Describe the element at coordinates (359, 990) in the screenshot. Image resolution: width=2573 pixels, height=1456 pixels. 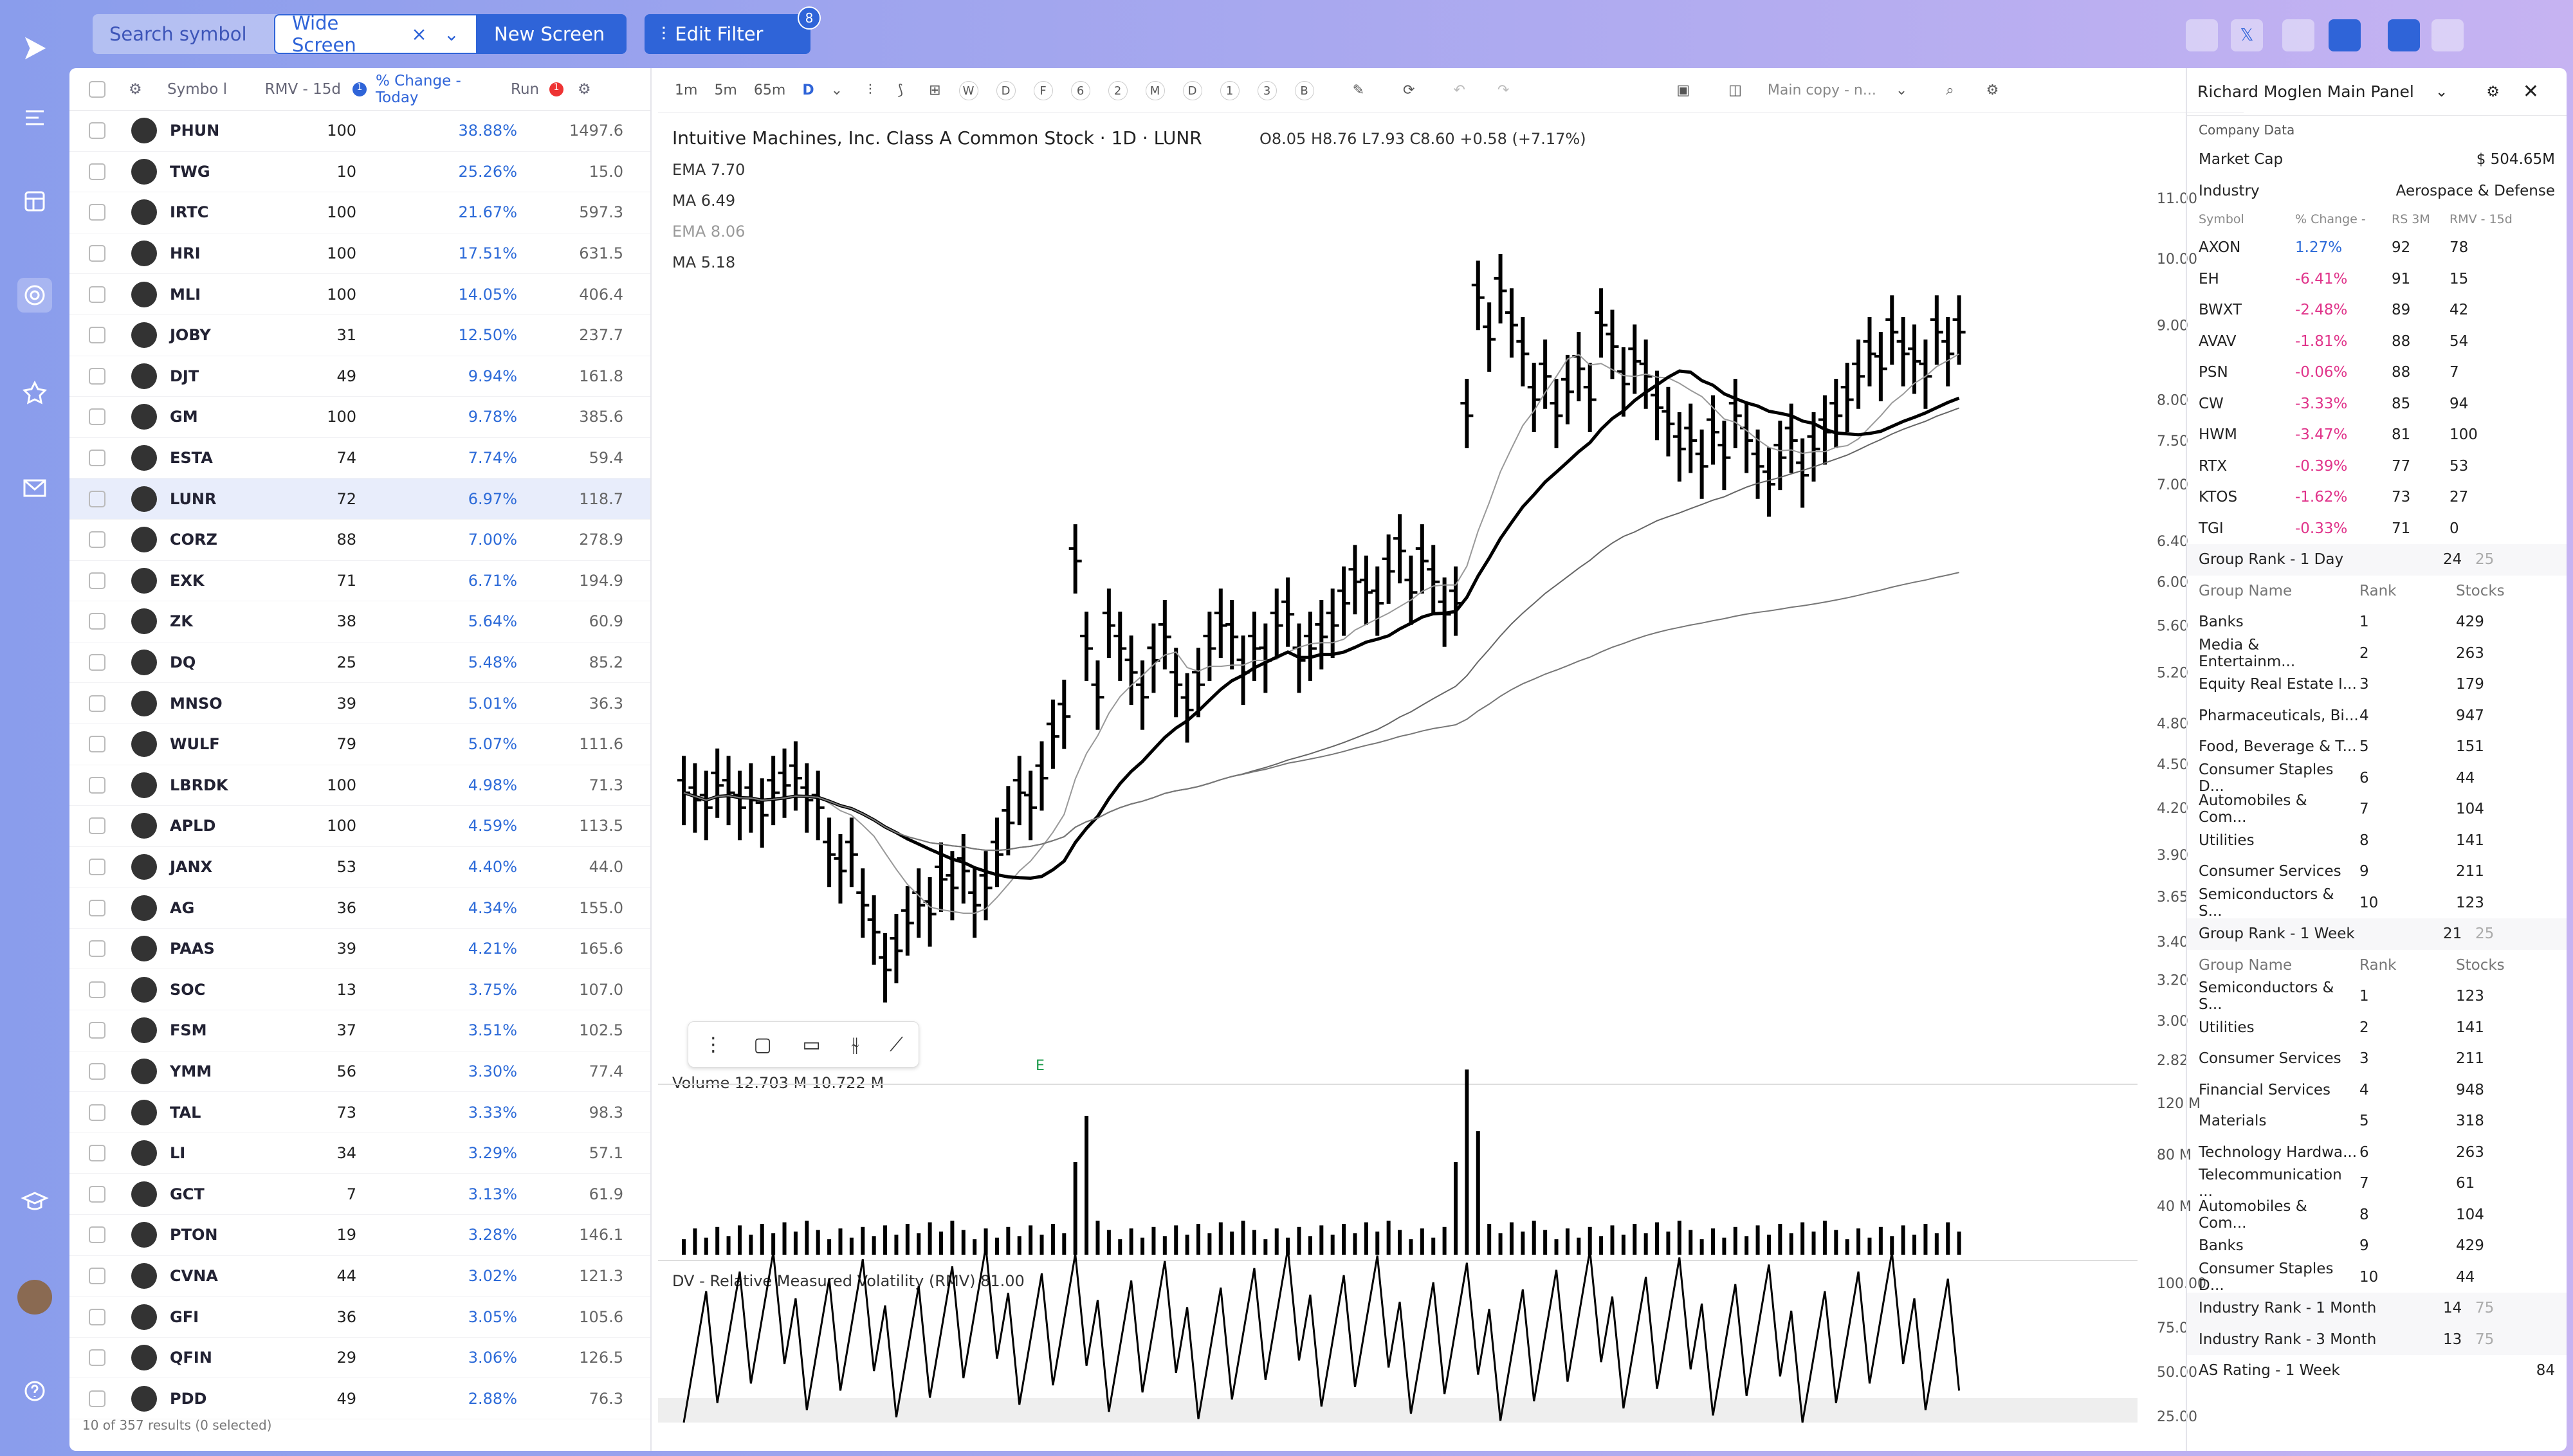
I see `table-row: SOC 13 3.75% 107.0` at that location.